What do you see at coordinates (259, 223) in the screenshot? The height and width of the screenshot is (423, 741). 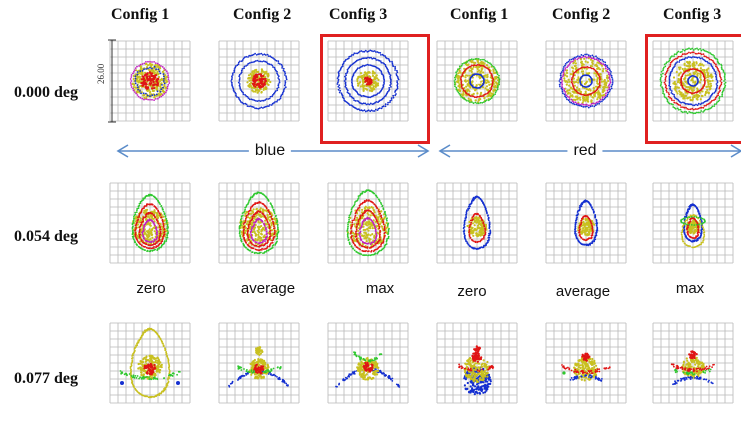 I see `spot-diagram-r2-c2` at bounding box center [259, 223].